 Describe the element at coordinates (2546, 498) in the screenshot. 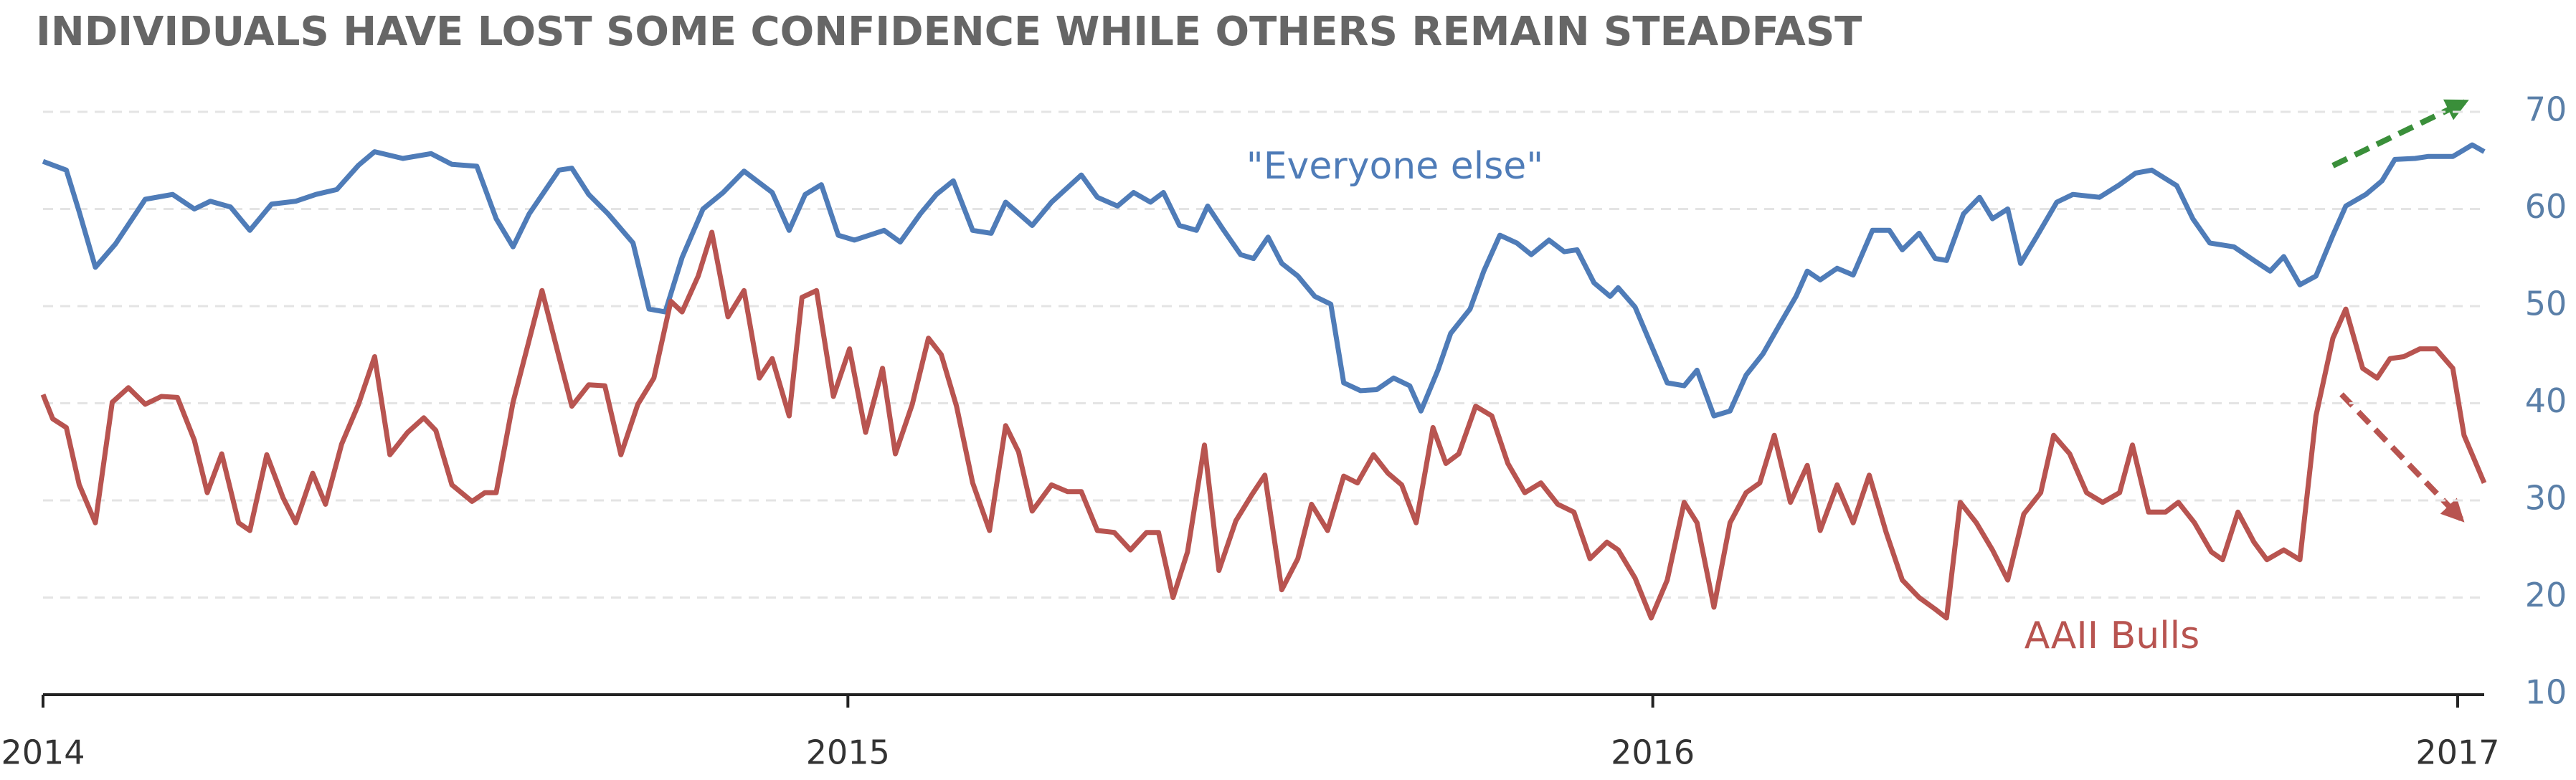

I see `y-tick-label: 30` at that location.